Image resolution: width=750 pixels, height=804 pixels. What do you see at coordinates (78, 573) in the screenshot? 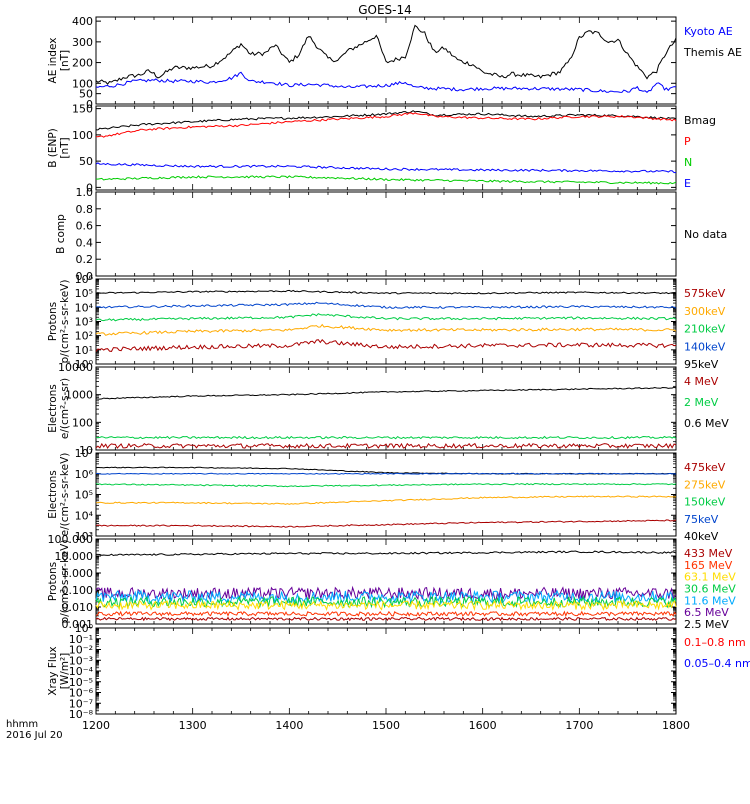
I see `y-tick-label: 1.000` at bounding box center [78, 573].